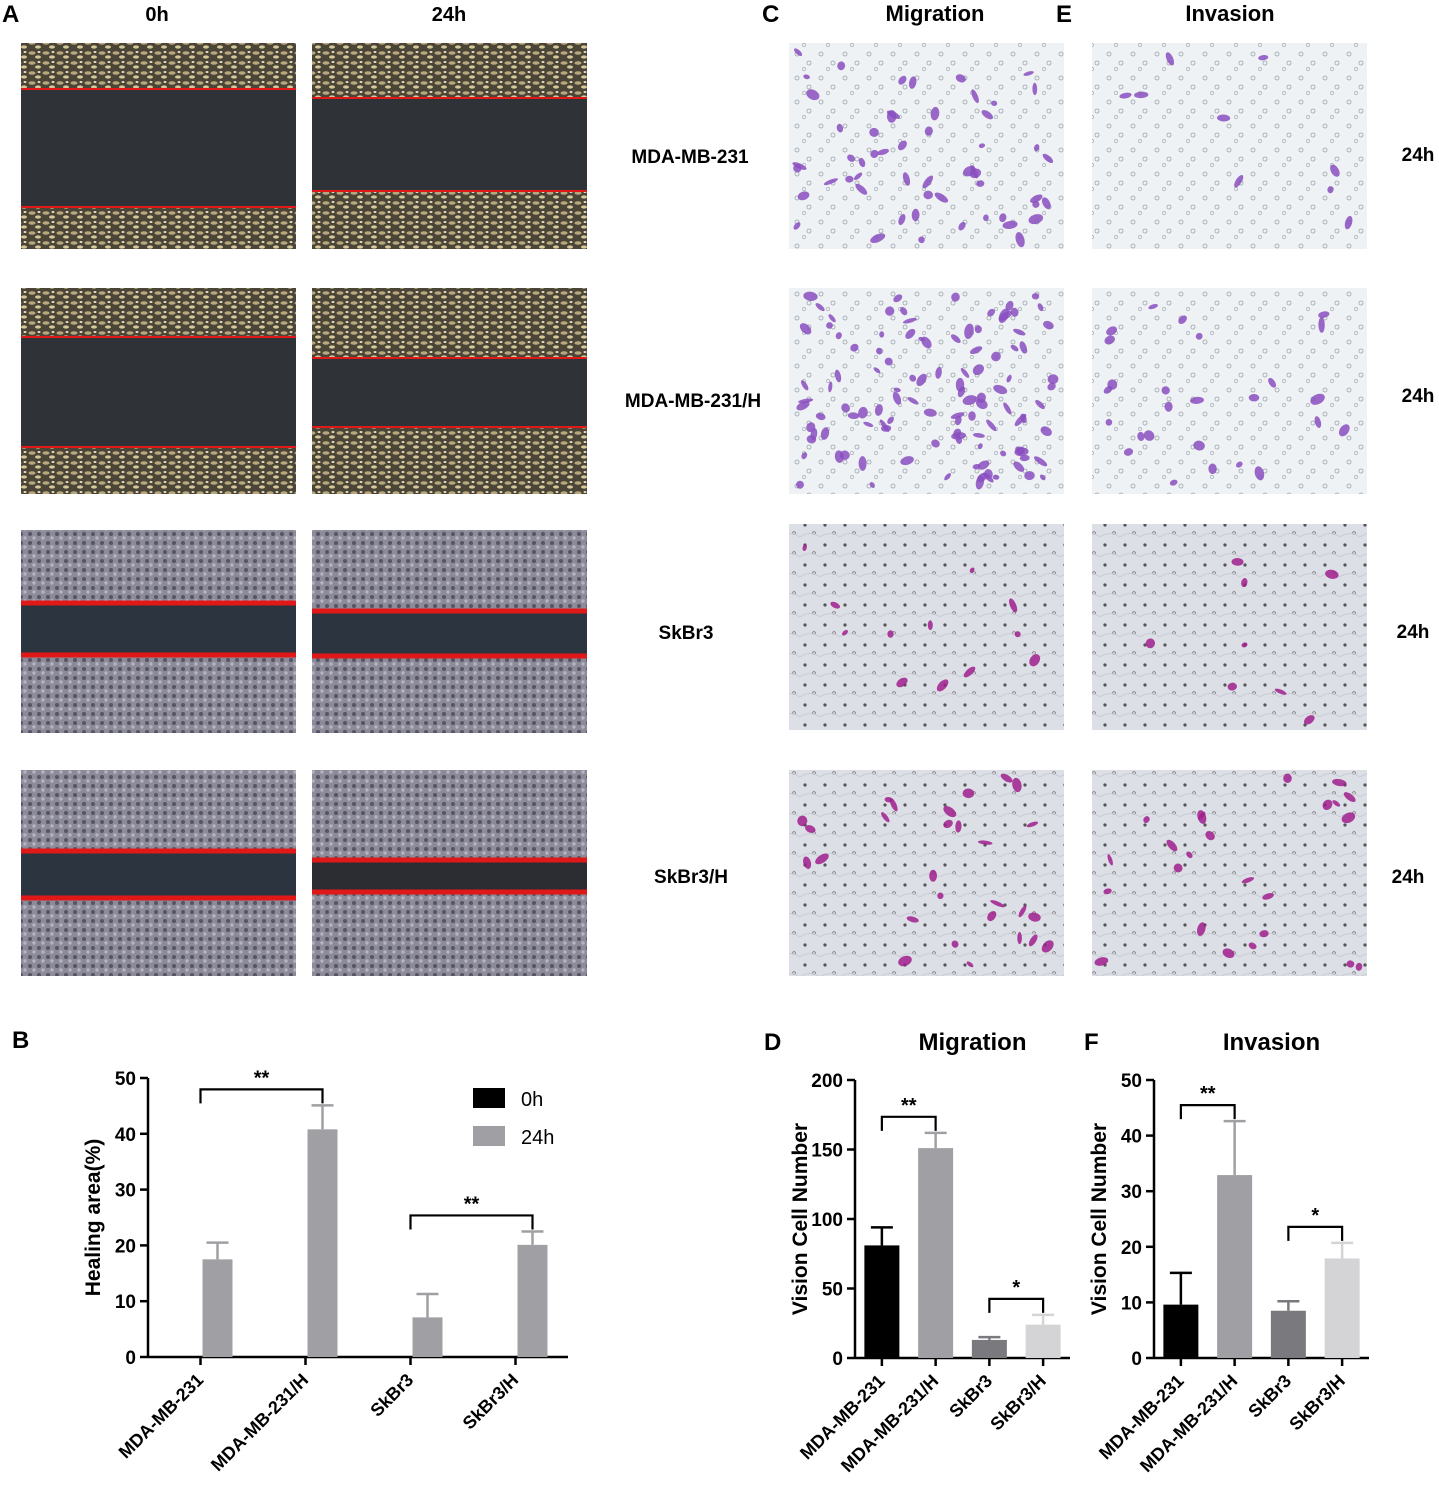 The image size is (1439, 1496). What do you see at coordinates (1131, 1137) in the screenshot?
I see `y-tick-label: 40` at bounding box center [1131, 1137].